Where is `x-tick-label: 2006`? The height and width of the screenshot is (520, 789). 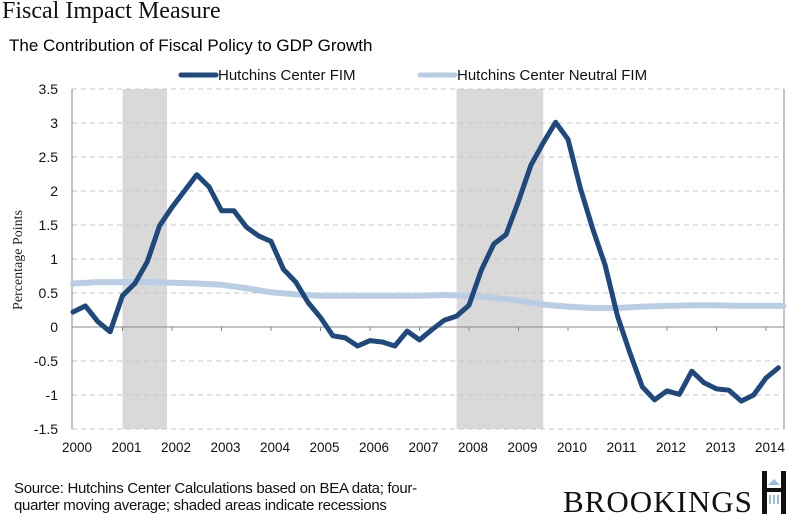
x-tick-label: 2006 is located at coordinates (374, 447).